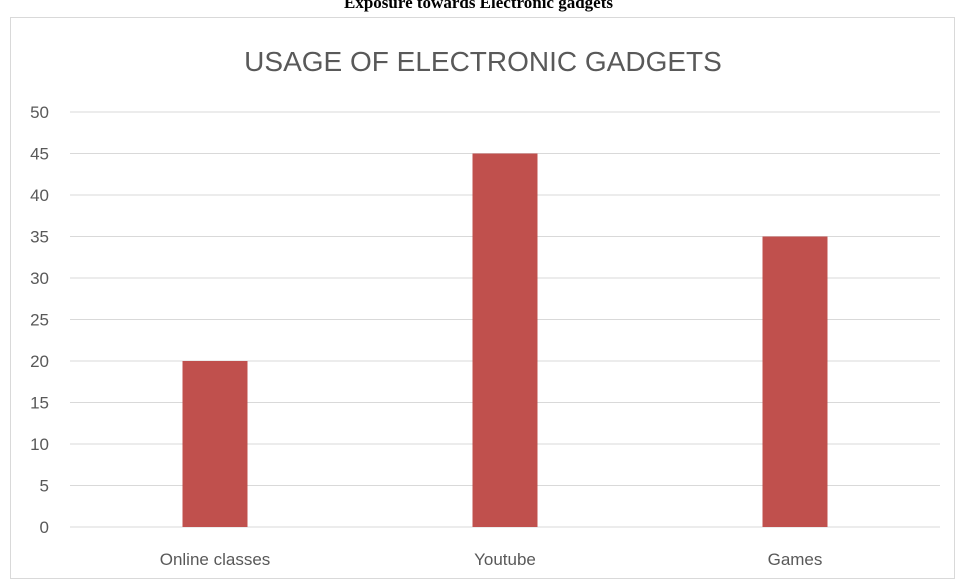 The height and width of the screenshot is (581, 957). I want to click on chart-title: USAGE OF ELECTRONIC GADGETS, so click(483, 61).